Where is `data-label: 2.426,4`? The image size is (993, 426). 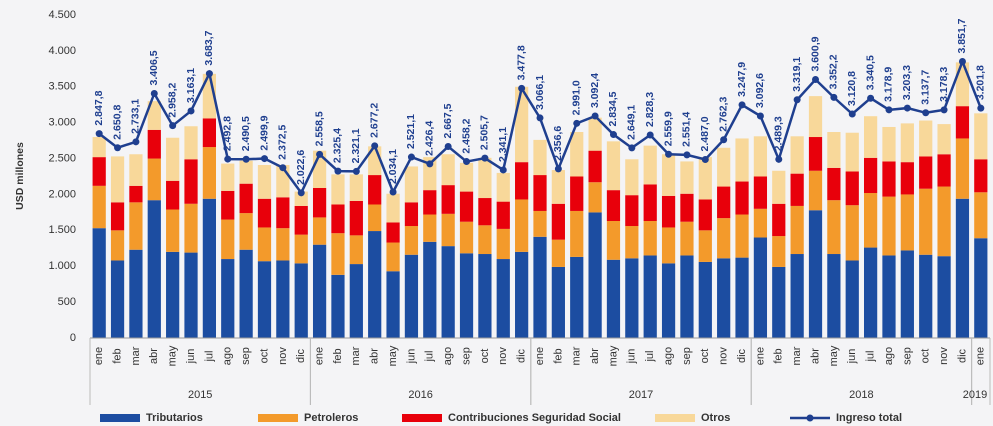 data-label: 2.426,4 is located at coordinates (430, 138).